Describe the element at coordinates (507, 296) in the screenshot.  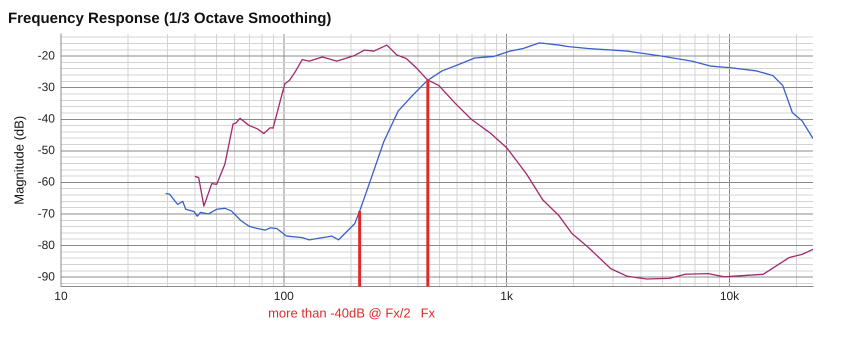
I see `x-tick-label: 1k` at that location.